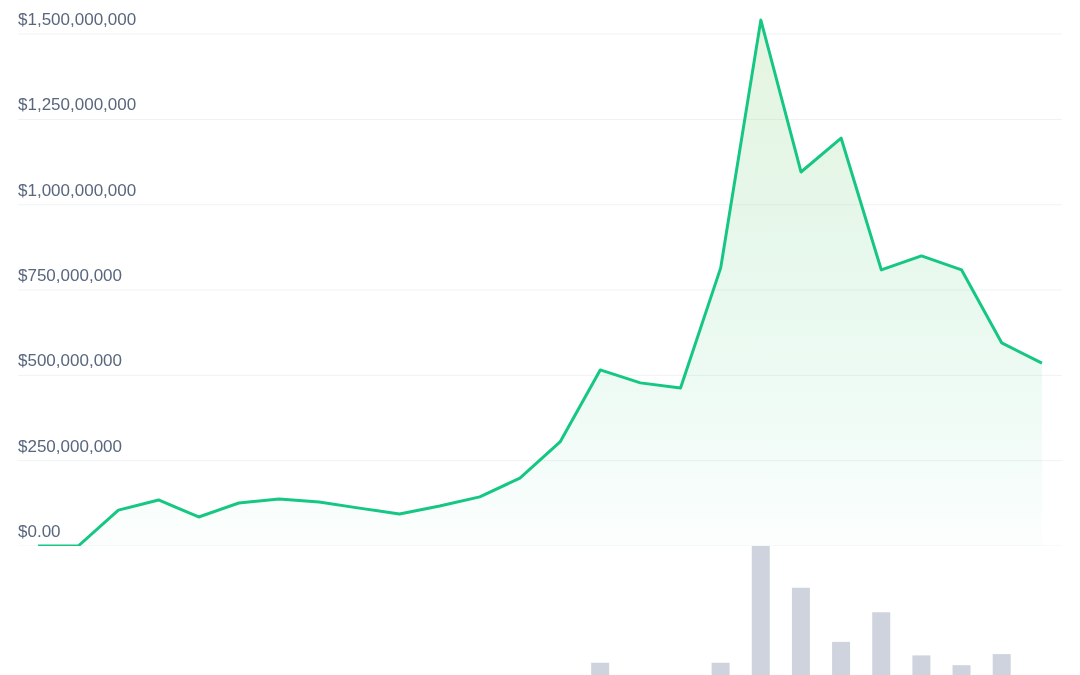 The width and height of the screenshot is (1080, 675). I want to click on y-tick-label: $750,000,000, so click(70, 276).